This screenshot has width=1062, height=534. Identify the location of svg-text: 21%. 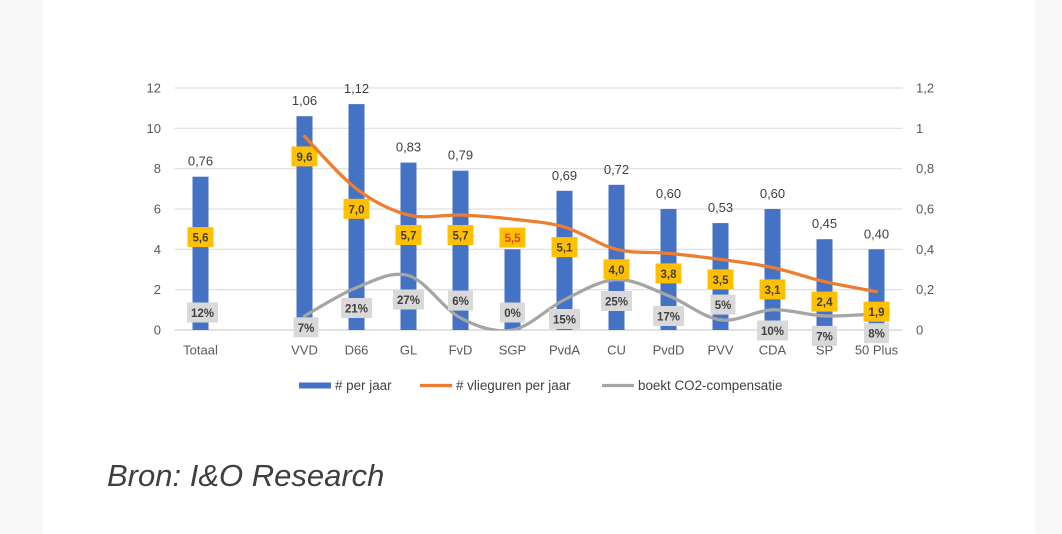
(356, 310).